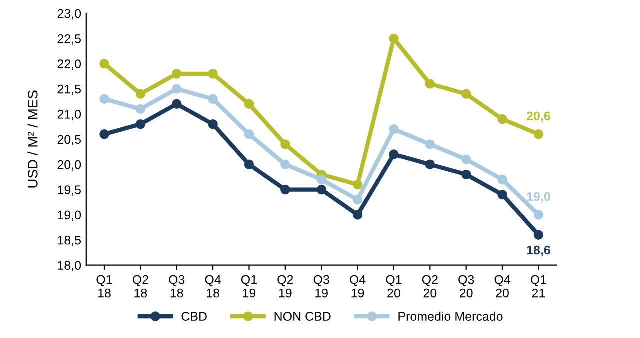  I want to click on legend-label: NON CBD, so click(302, 317).